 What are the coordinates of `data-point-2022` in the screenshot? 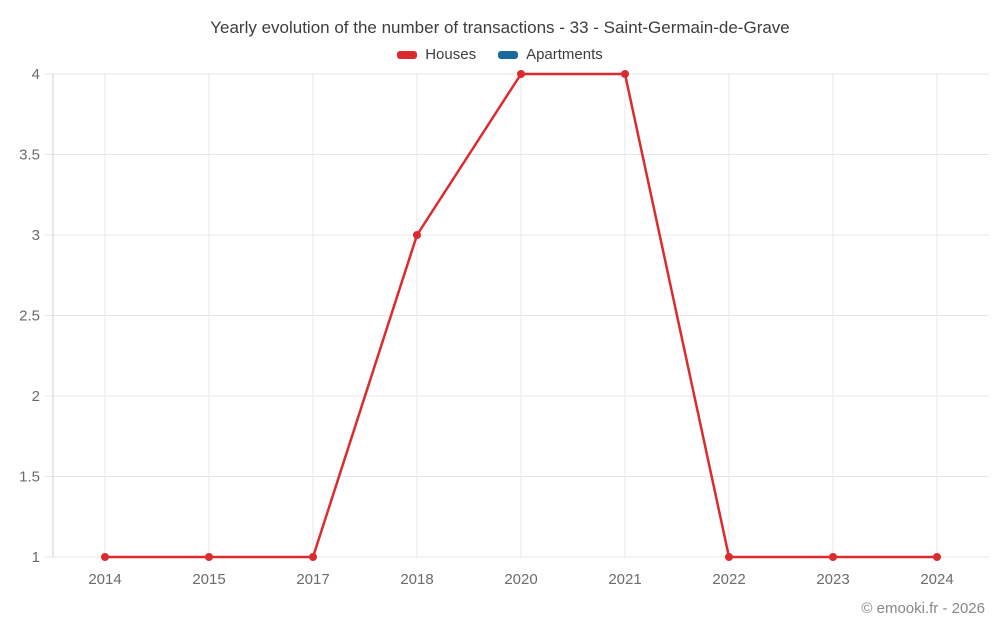 It's located at (729, 557).